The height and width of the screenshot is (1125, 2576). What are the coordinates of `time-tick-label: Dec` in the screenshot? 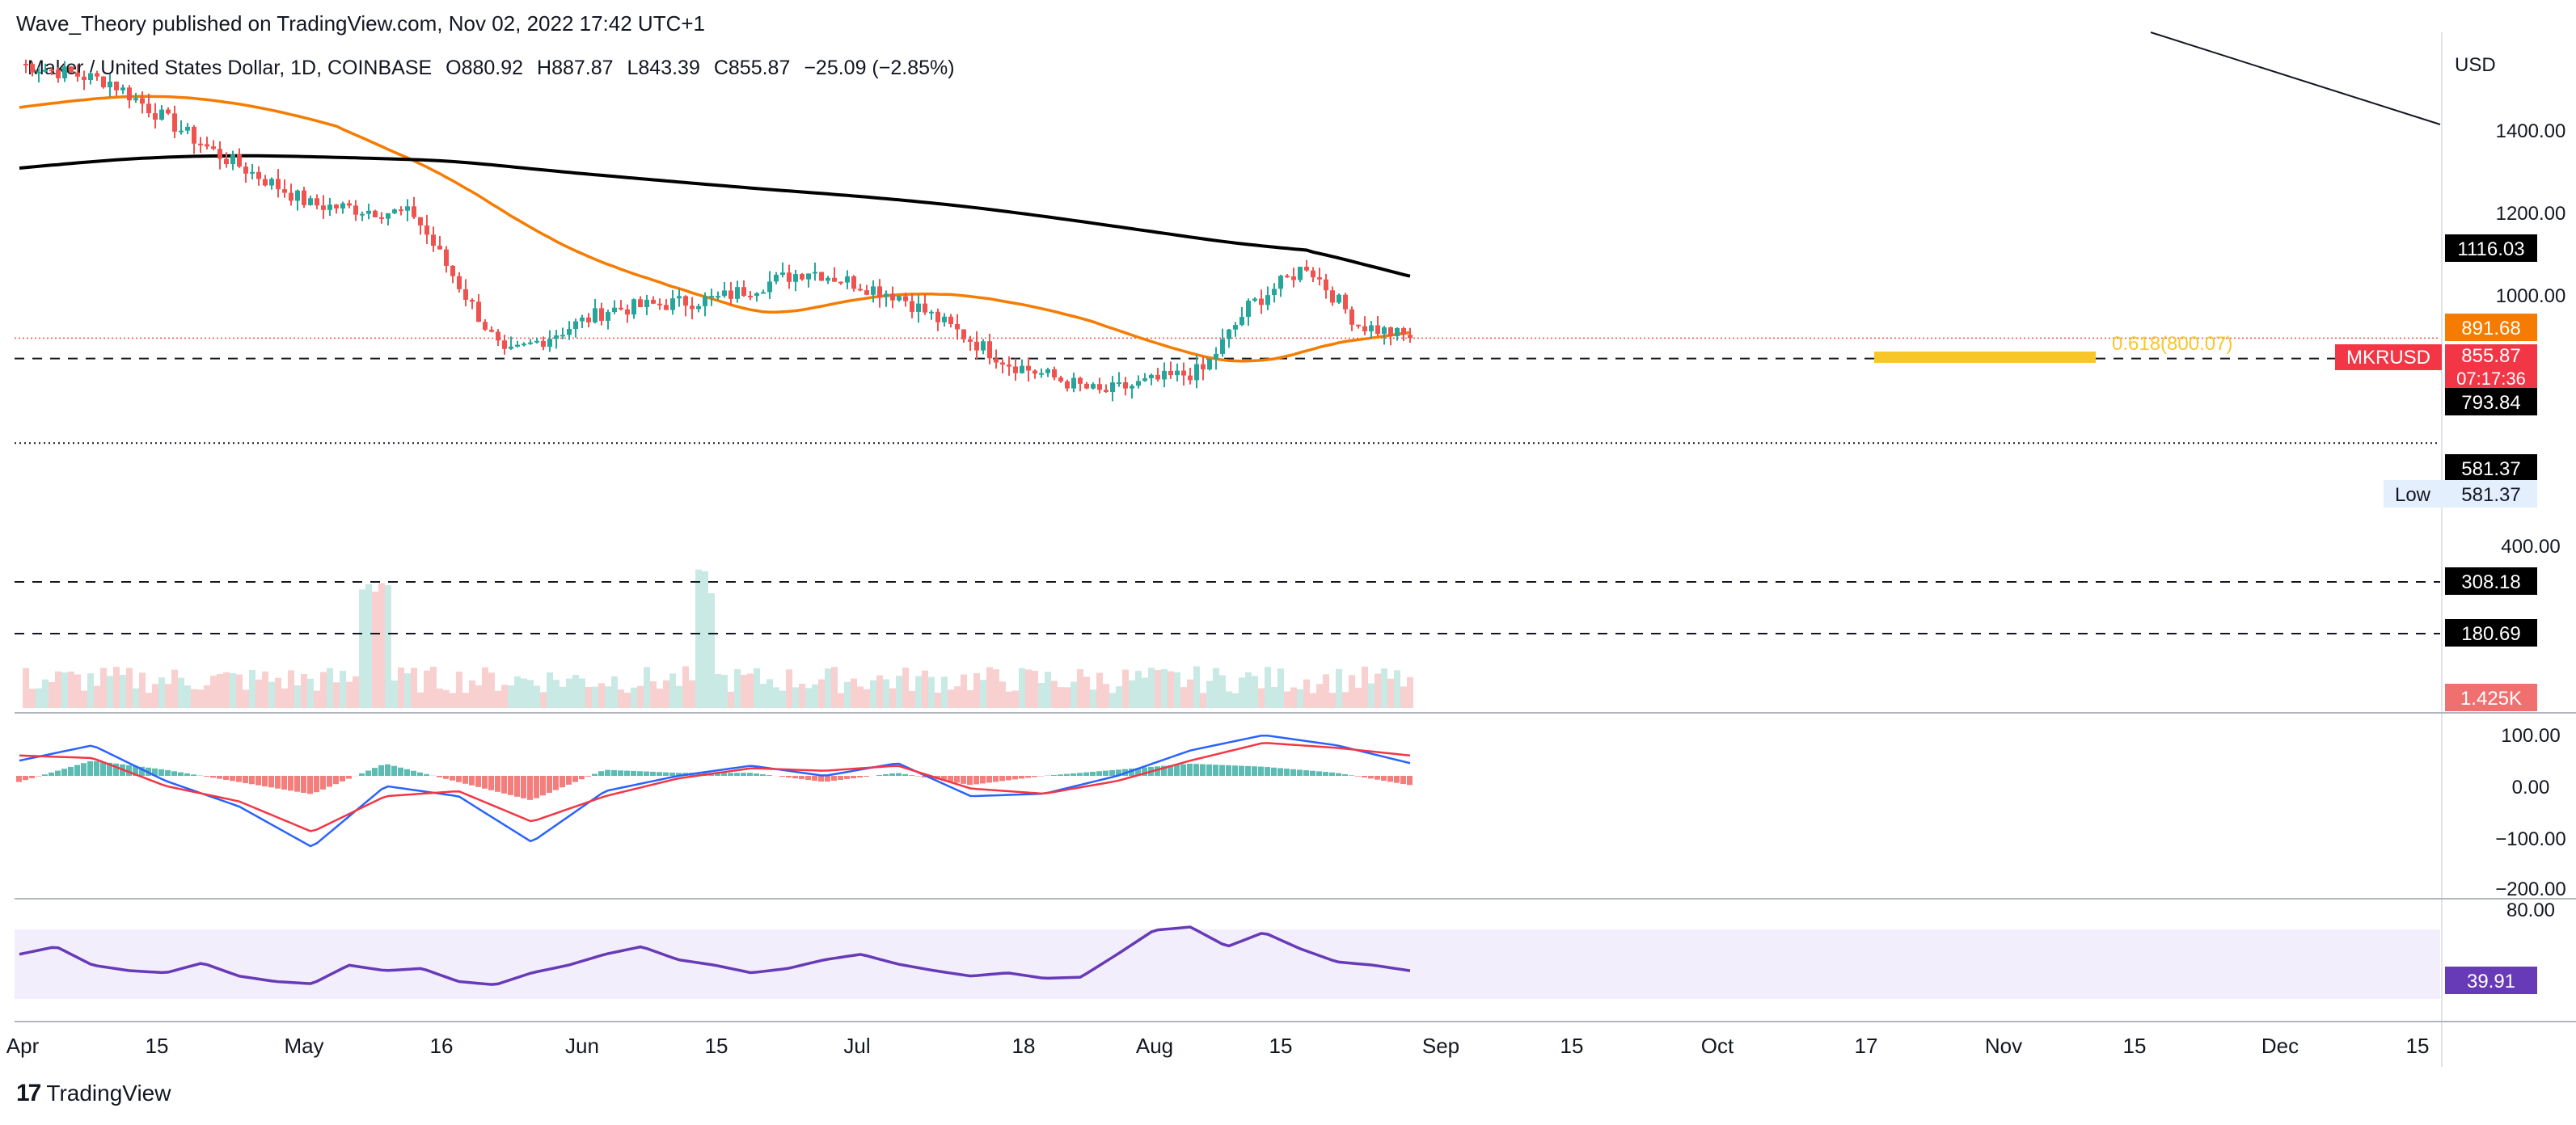 It's located at (2280, 1046).